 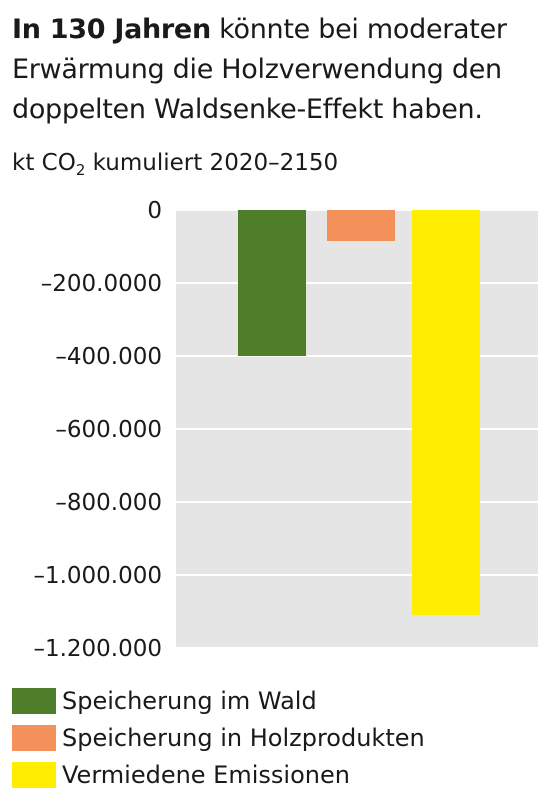 What do you see at coordinates (189, 700) in the screenshot?
I see `legend-label-wald: Speicherung im Wald` at bounding box center [189, 700].